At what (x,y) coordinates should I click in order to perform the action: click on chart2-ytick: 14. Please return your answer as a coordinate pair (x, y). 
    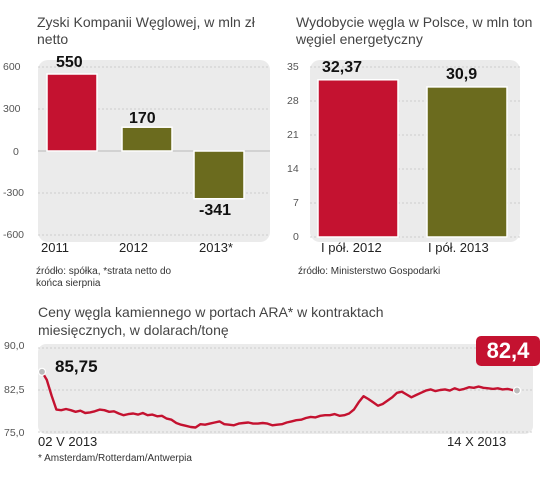
    Looking at the image, I should click on (293, 169).